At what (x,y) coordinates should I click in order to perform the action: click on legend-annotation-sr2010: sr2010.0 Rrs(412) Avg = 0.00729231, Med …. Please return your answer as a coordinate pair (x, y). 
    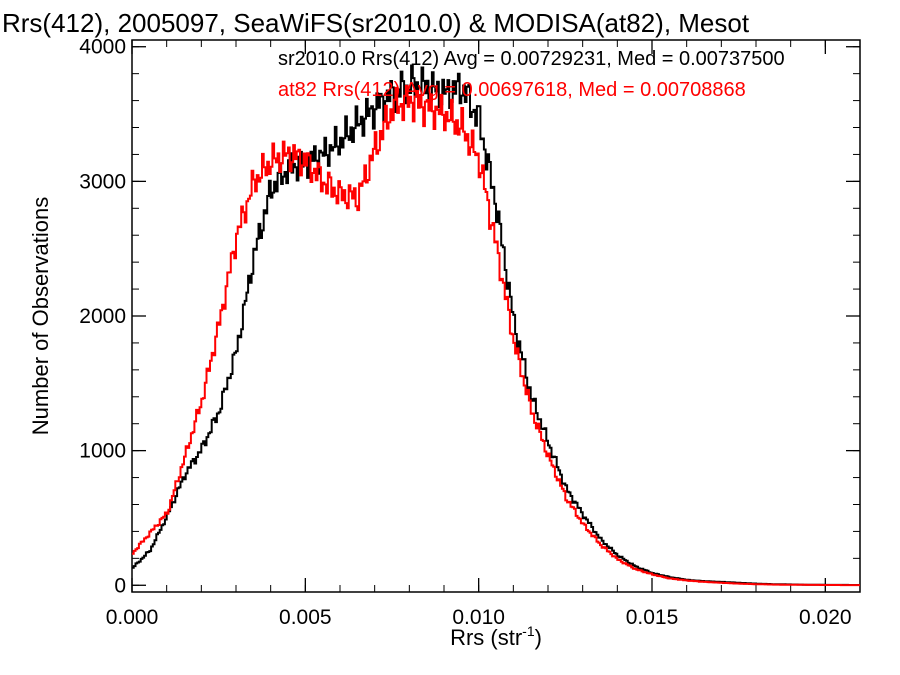
    Looking at the image, I should click on (531, 59).